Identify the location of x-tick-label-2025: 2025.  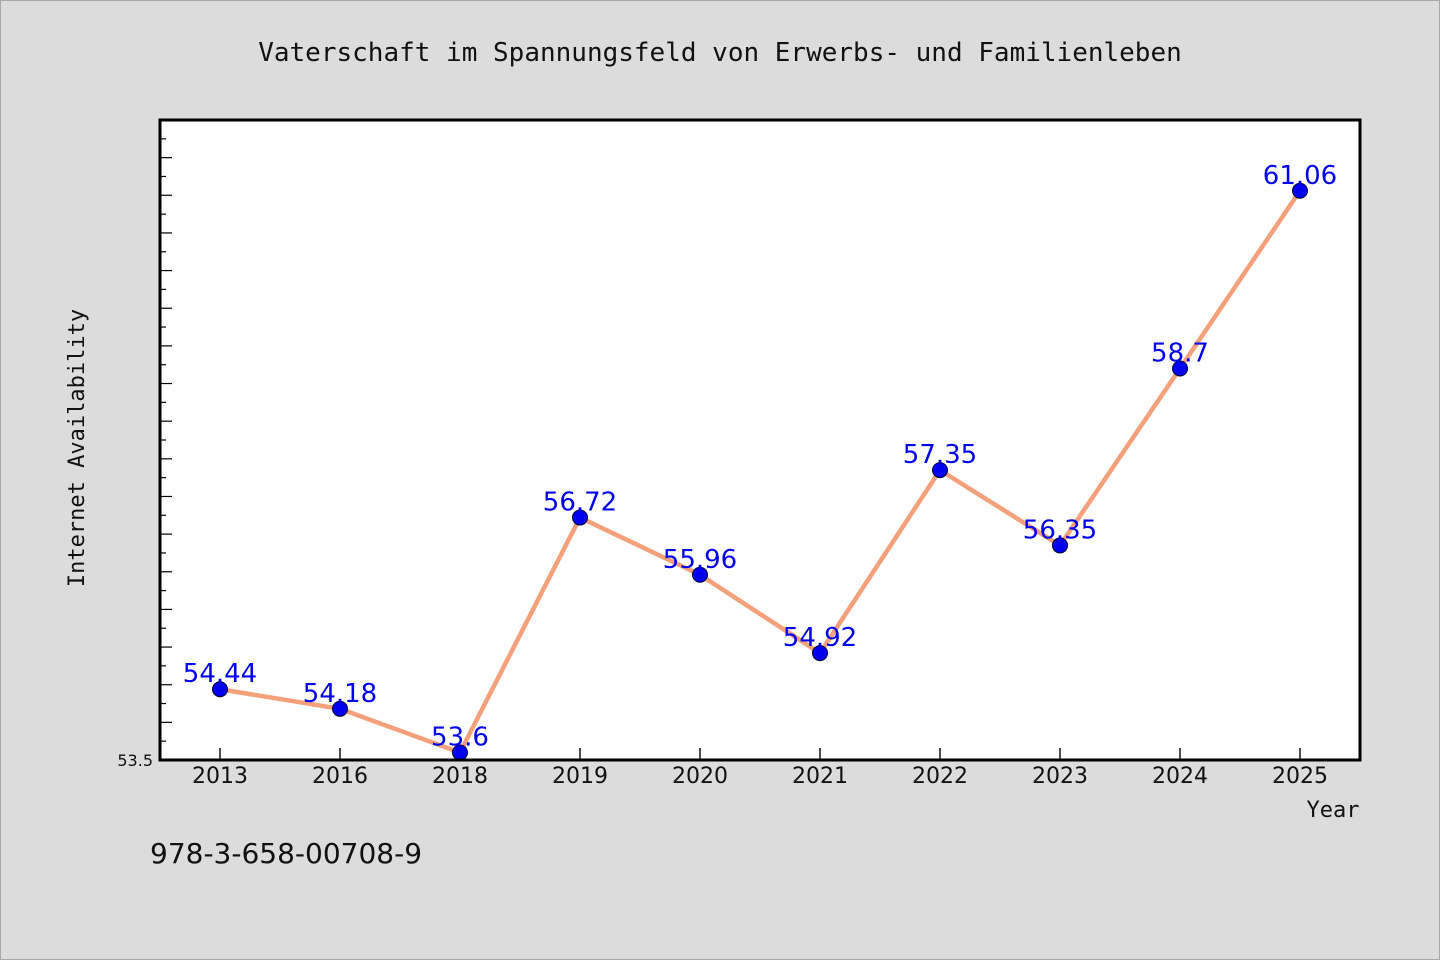
(1300, 776).